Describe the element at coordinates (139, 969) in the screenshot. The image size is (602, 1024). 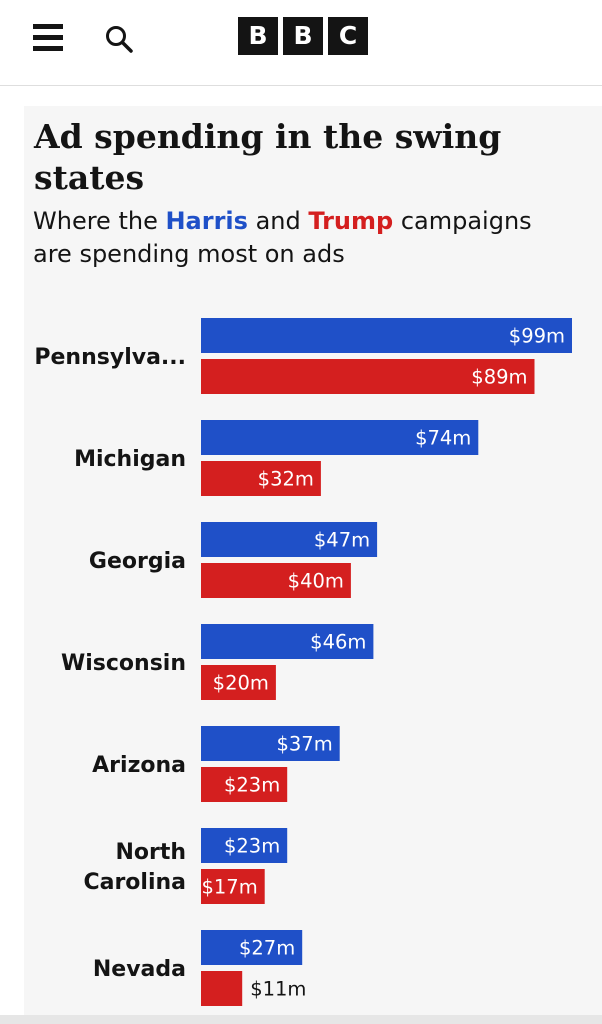
I see `state-label: Nevada` at that location.